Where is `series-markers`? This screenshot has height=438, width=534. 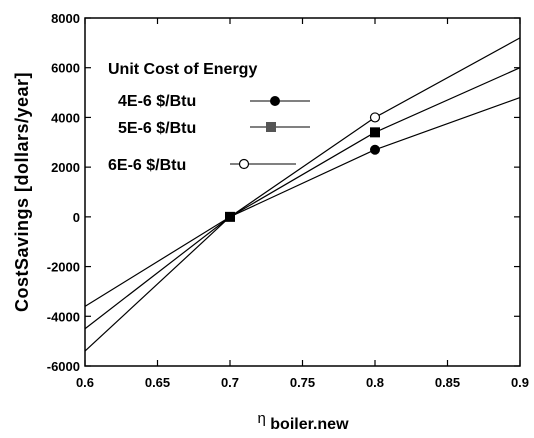
series-markers is located at coordinates (303, 167).